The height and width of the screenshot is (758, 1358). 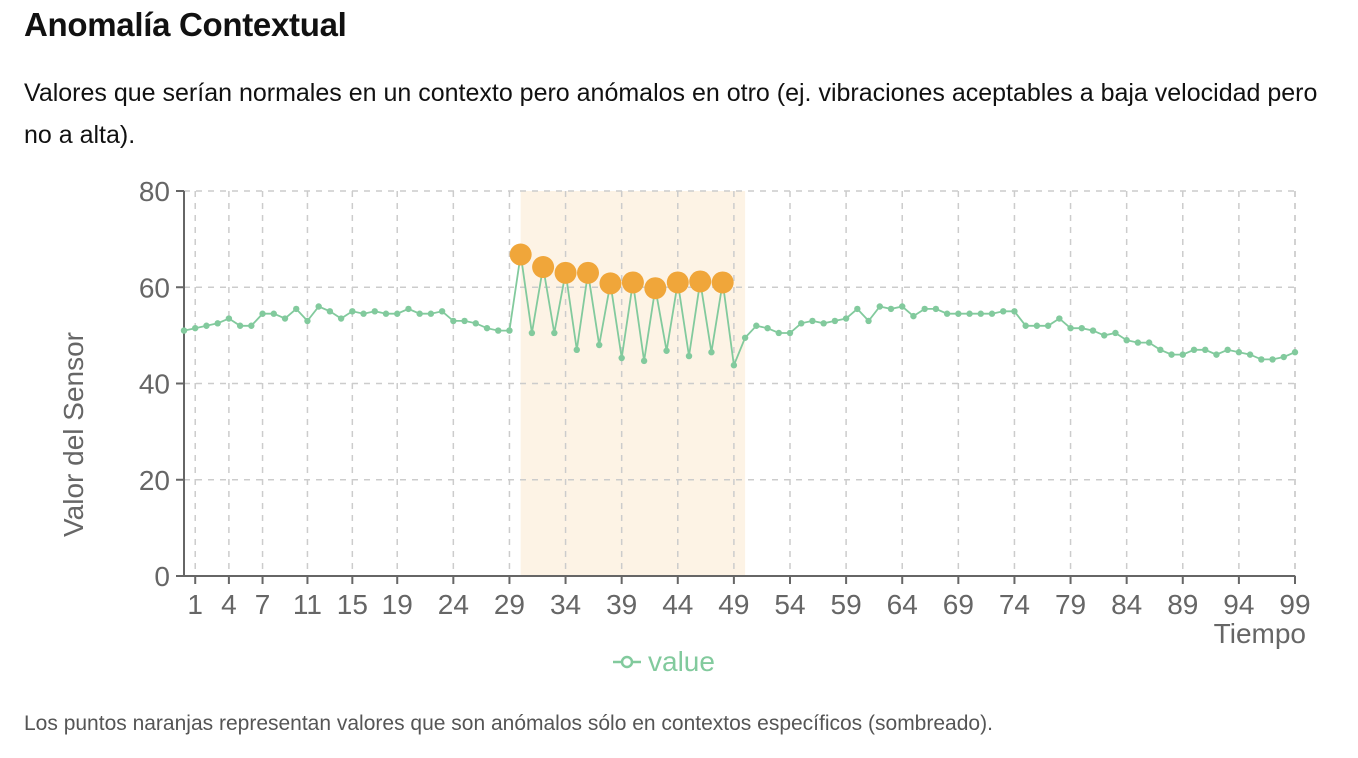 What do you see at coordinates (229, 604) in the screenshot?
I see `x-tick-label: 4` at bounding box center [229, 604].